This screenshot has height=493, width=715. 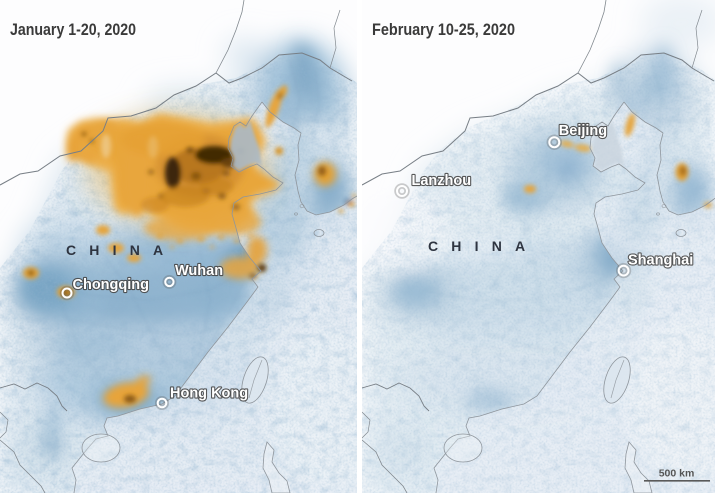 I want to click on svg-text: Beijing, so click(x=583, y=131).